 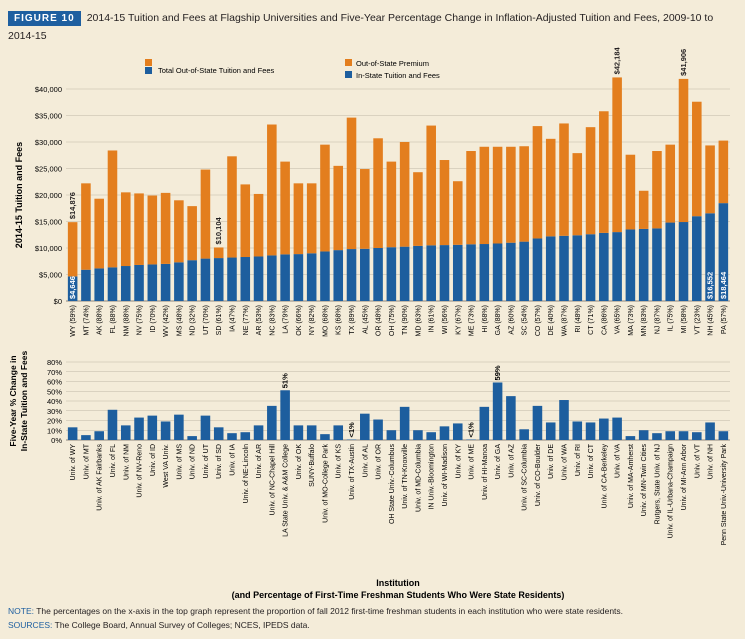 What do you see at coordinates (644, 321) in the screenshot?
I see `x-tick-label: MN (83%)` at bounding box center [644, 321].